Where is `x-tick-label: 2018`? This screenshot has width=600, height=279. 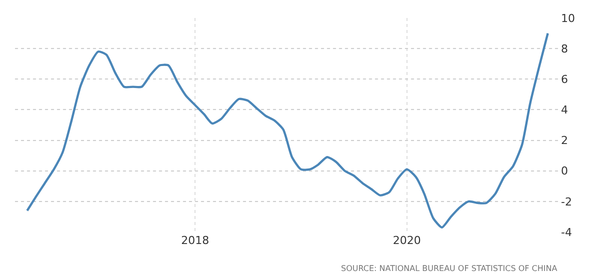
x-tick-label: 2018 is located at coordinates (195, 240).